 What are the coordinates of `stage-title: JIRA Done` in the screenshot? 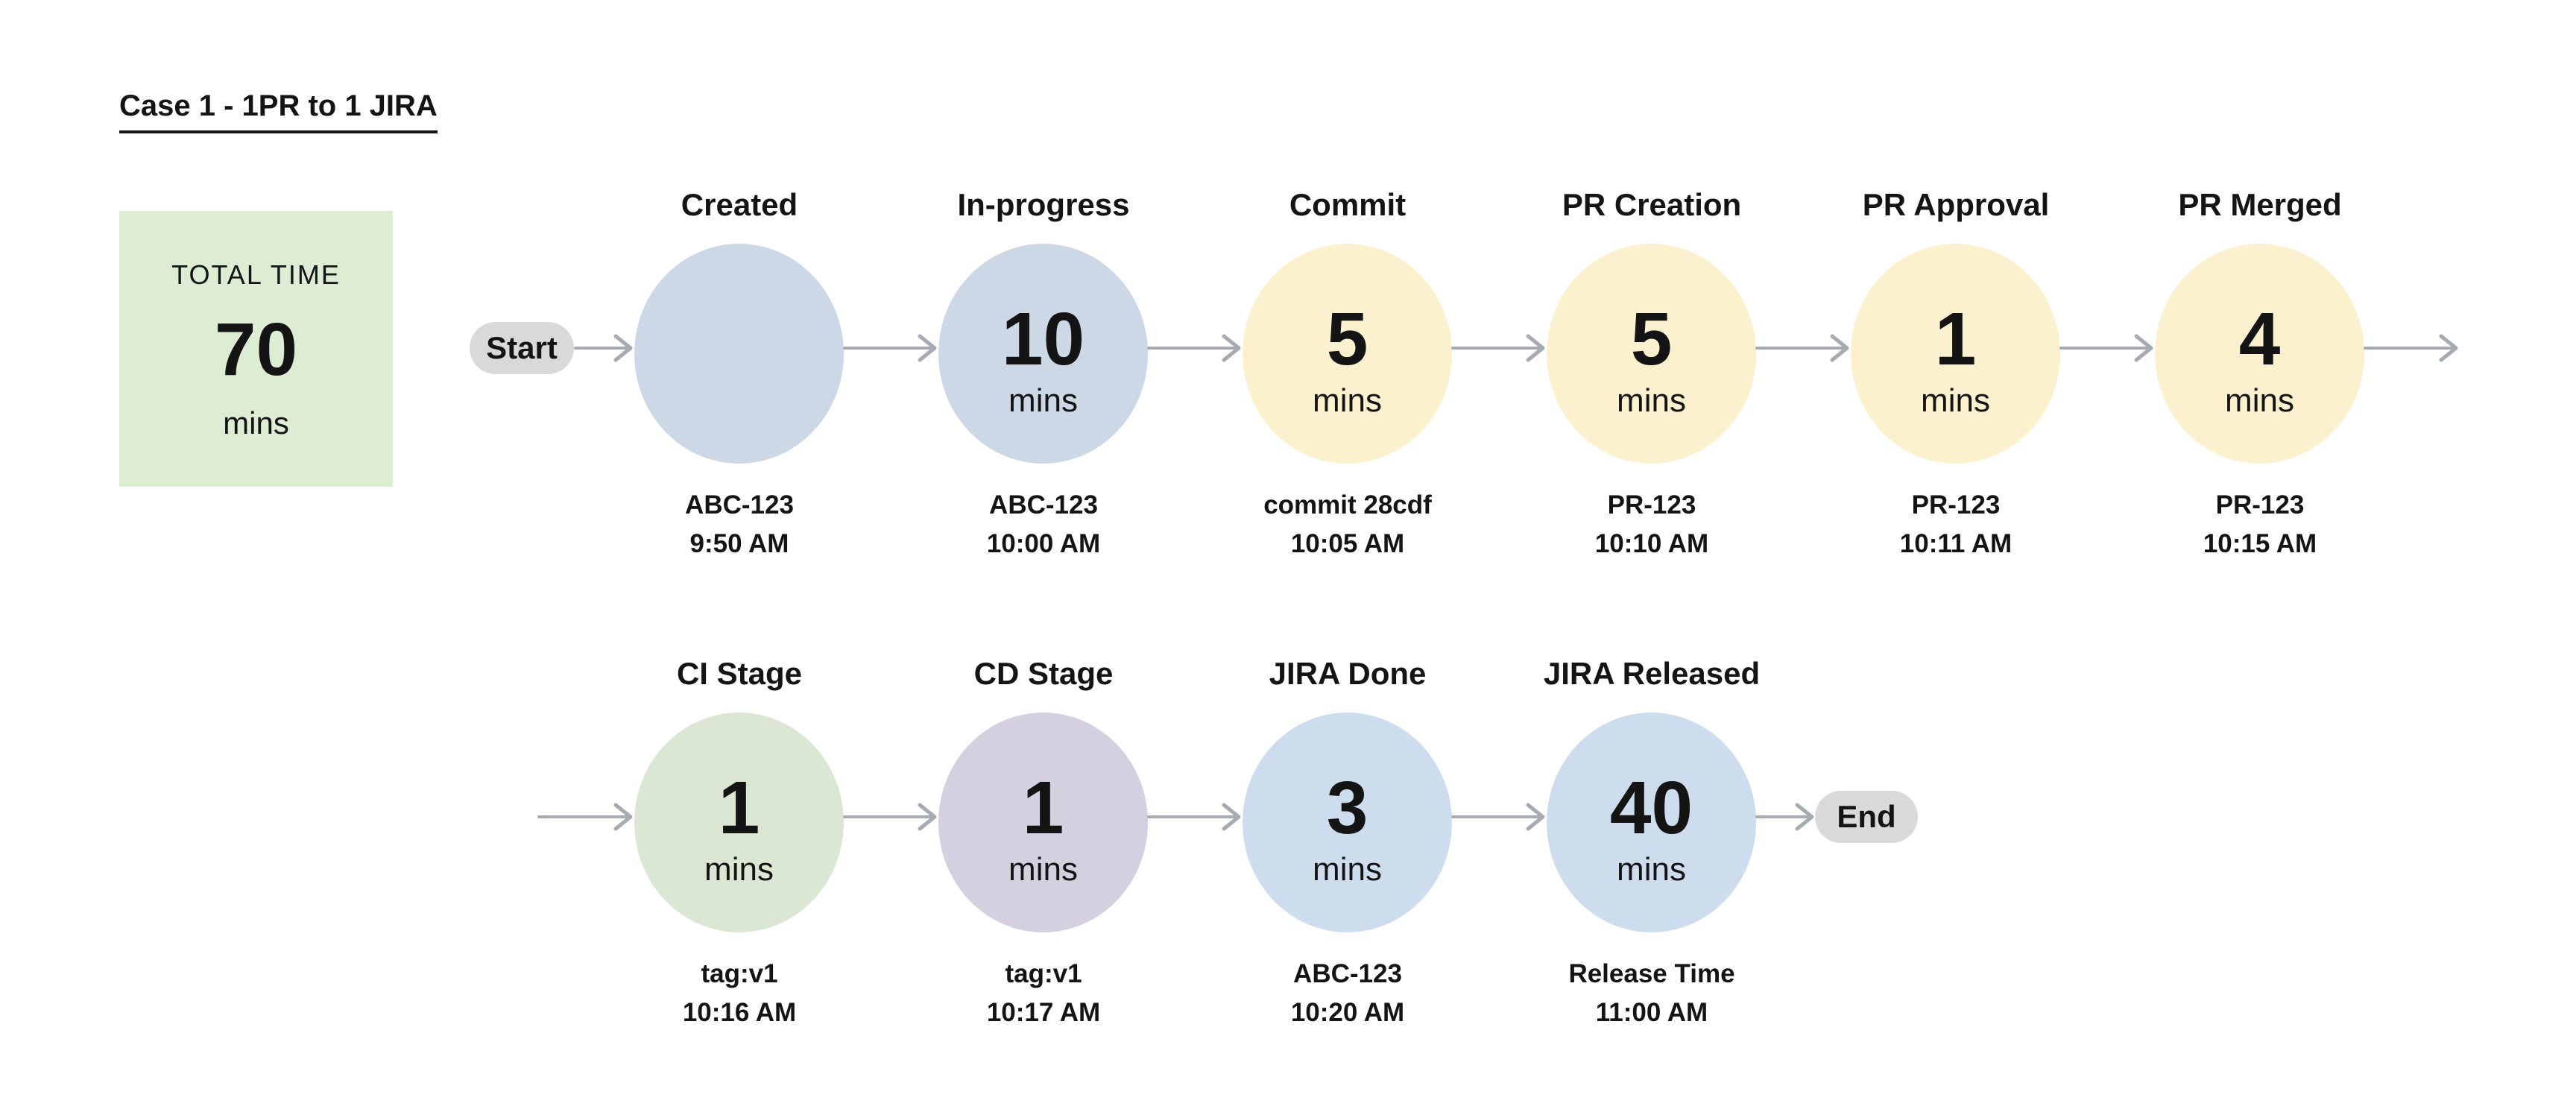 It's located at (1348, 673).